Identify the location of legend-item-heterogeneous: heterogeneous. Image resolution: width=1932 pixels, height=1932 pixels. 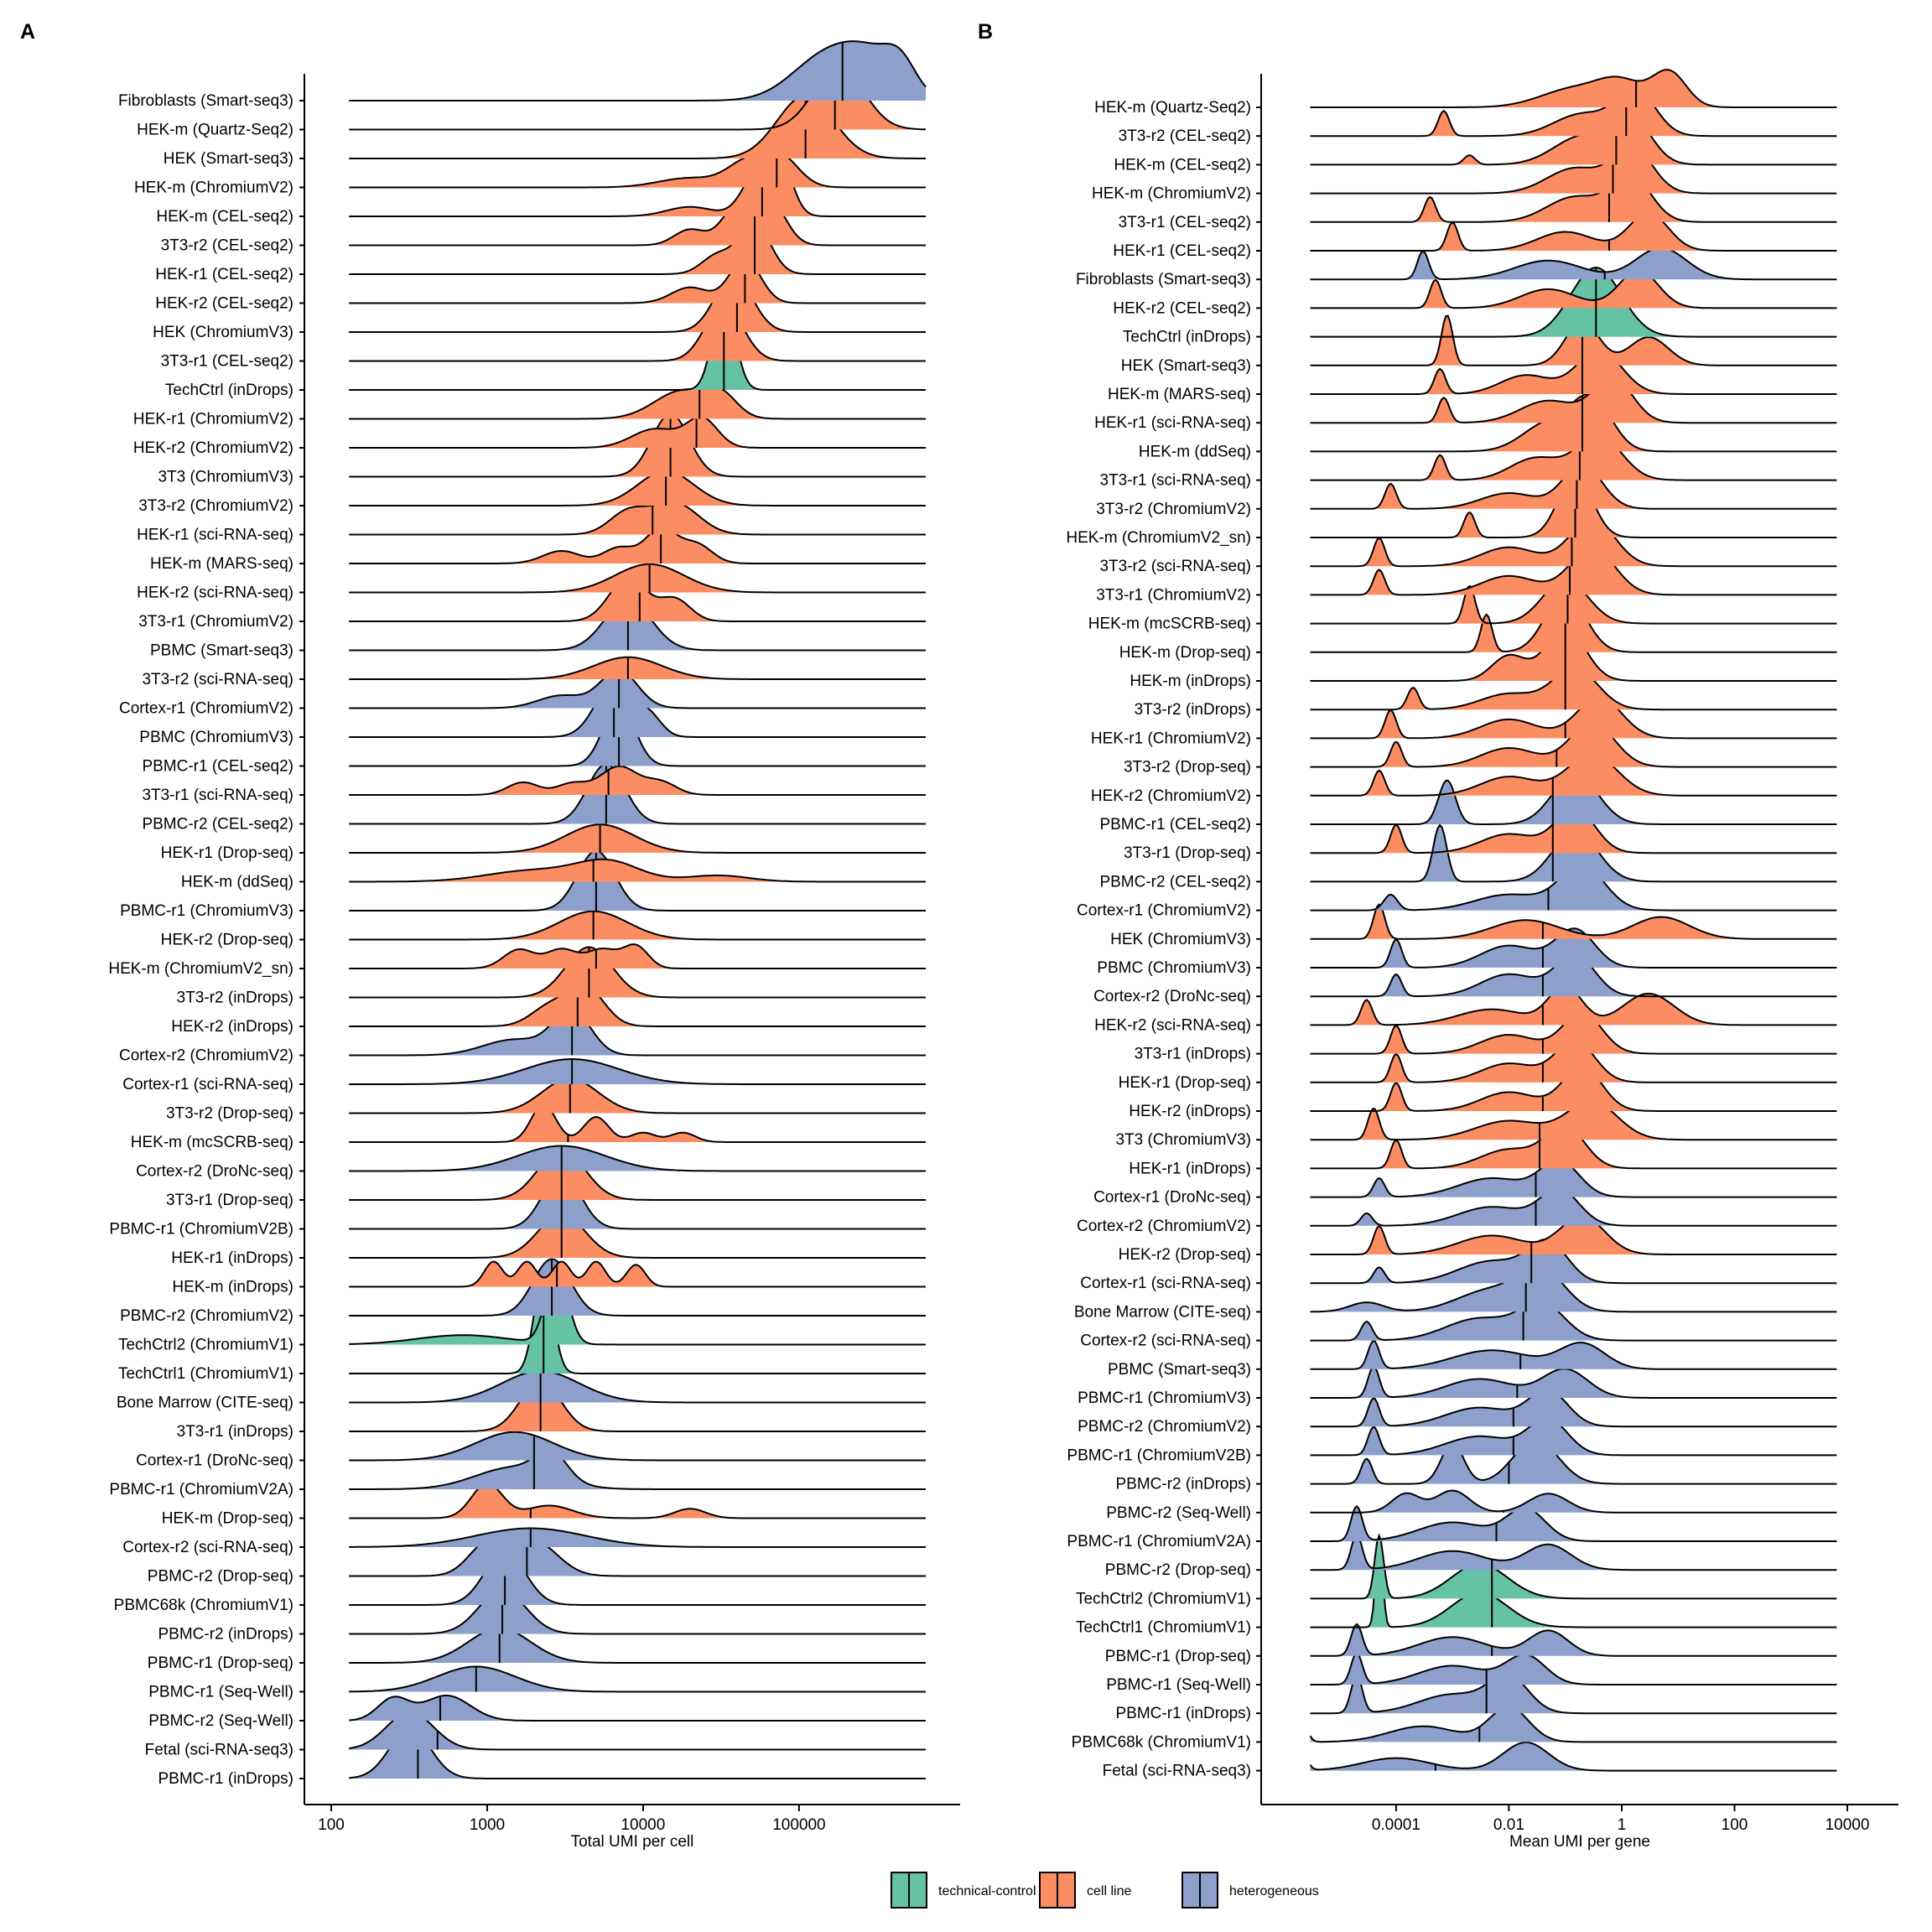
(1250, 1891).